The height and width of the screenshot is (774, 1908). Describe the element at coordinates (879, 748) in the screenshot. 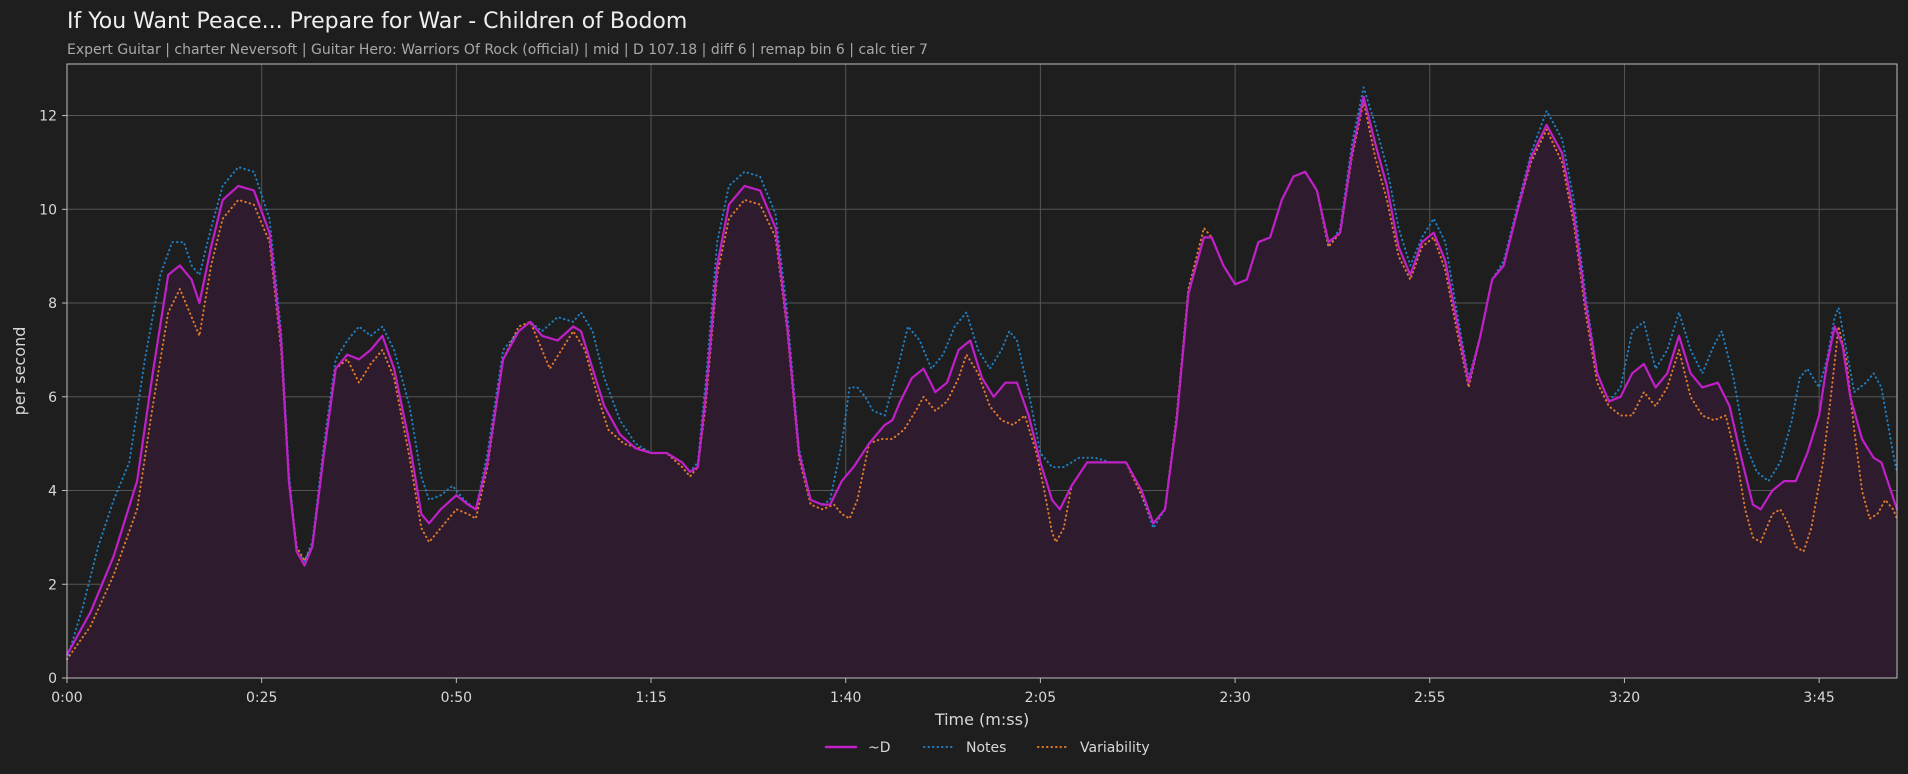

I see `legend-label: ~D` at that location.